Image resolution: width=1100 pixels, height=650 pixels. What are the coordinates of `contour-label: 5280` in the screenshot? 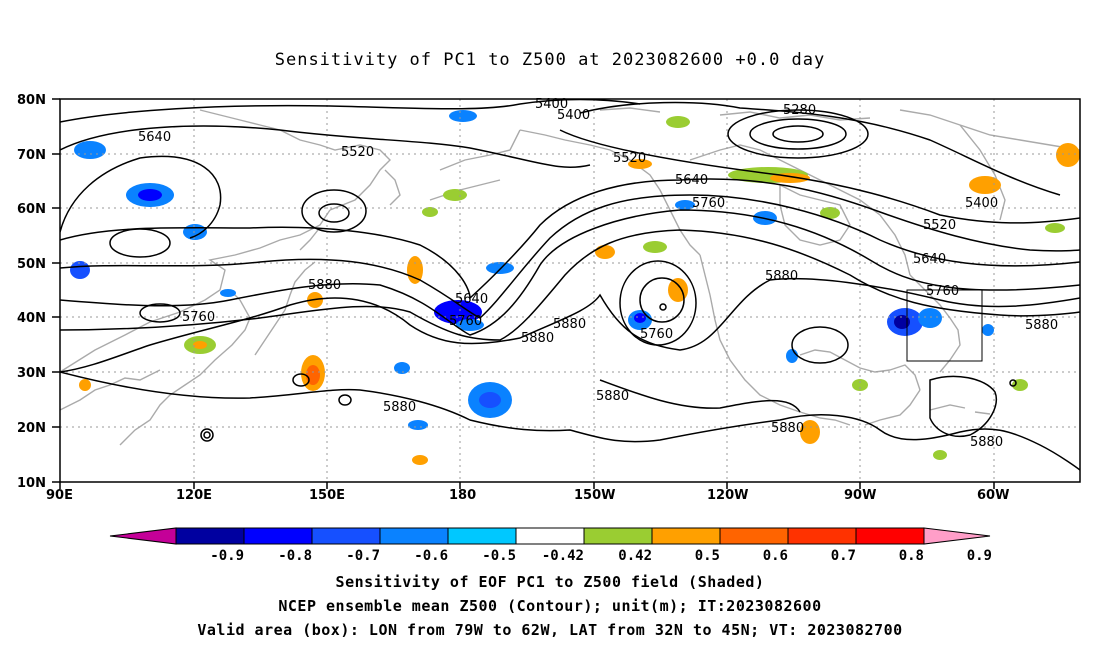 It's located at (799, 110).